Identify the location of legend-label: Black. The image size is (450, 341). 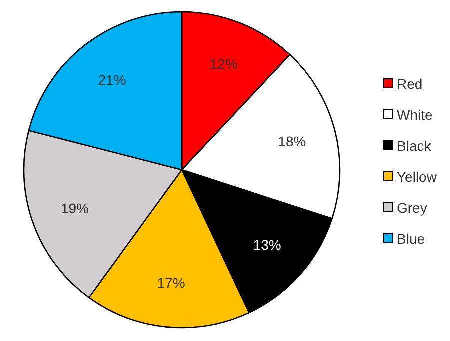
(414, 146).